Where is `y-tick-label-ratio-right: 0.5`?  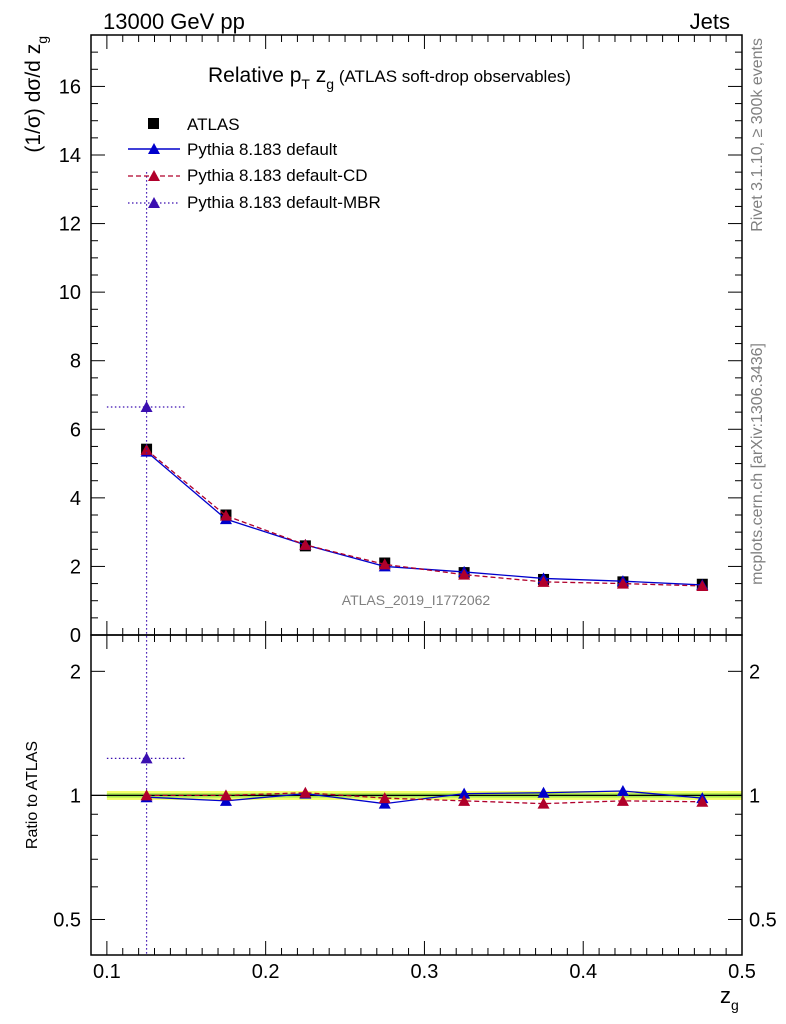
y-tick-label-ratio-right: 0.5 is located at coordinates (763, 920).